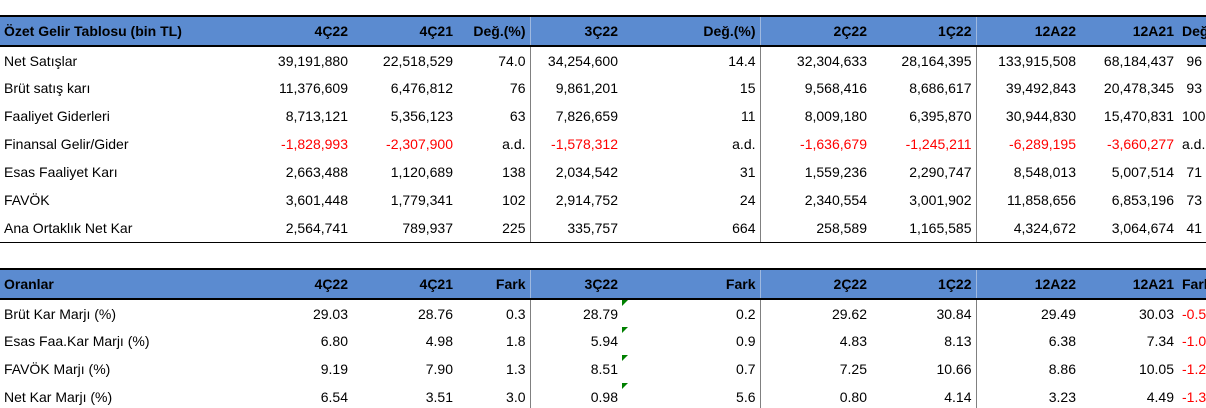 The width and height of the screenshot is (1206, 408). I want to click on table-cell: 3.0, so click(494, 395).